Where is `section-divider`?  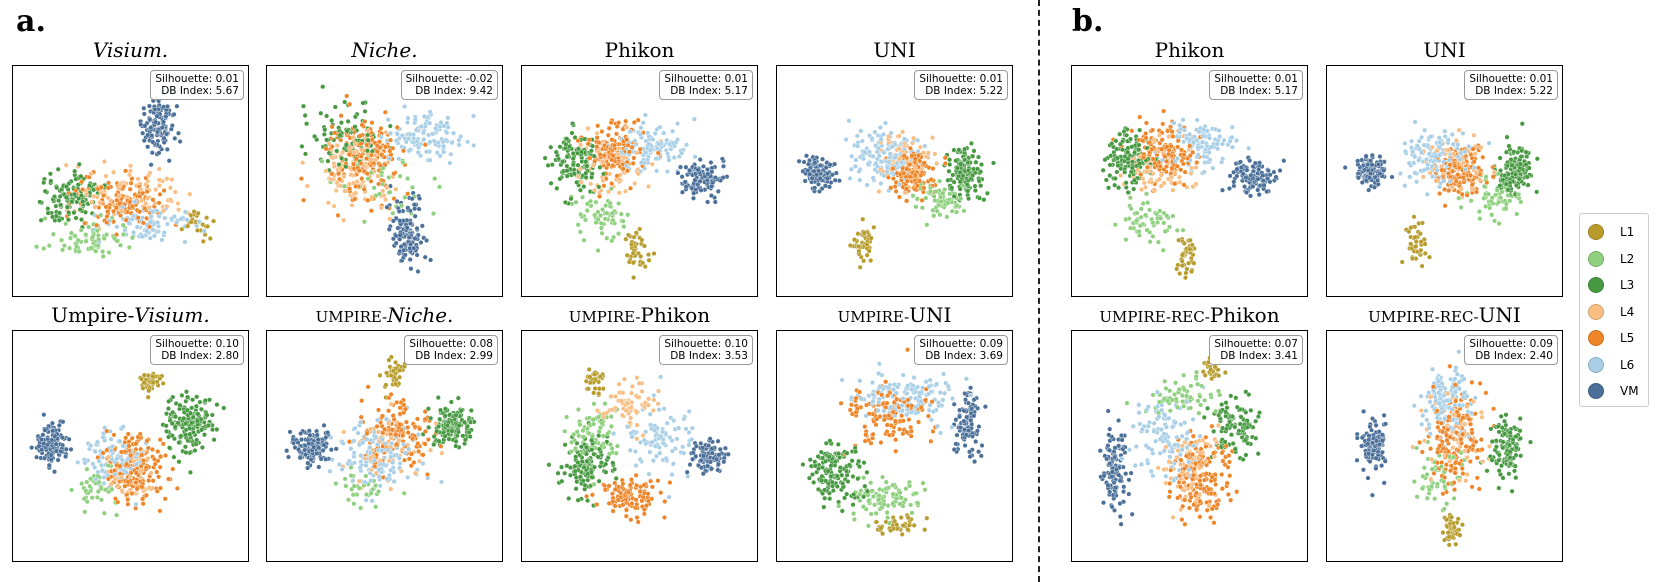 section-divider is located at coordinates (1039, 291).